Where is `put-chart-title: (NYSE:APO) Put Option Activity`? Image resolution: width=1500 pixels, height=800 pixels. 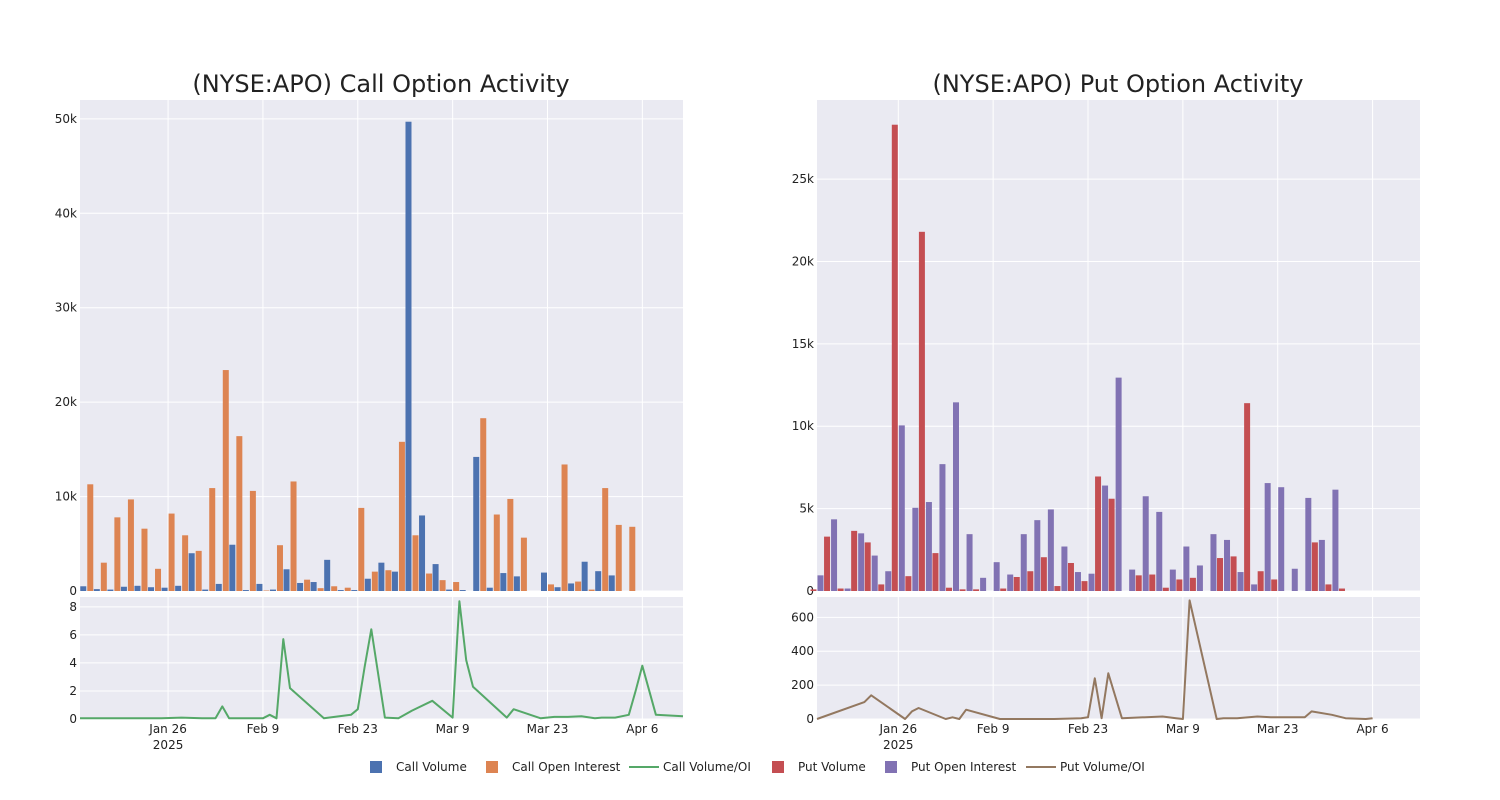
put-chart-title: (NYSE:APO) Put Option Activity is located at coordinates (1117, 84).